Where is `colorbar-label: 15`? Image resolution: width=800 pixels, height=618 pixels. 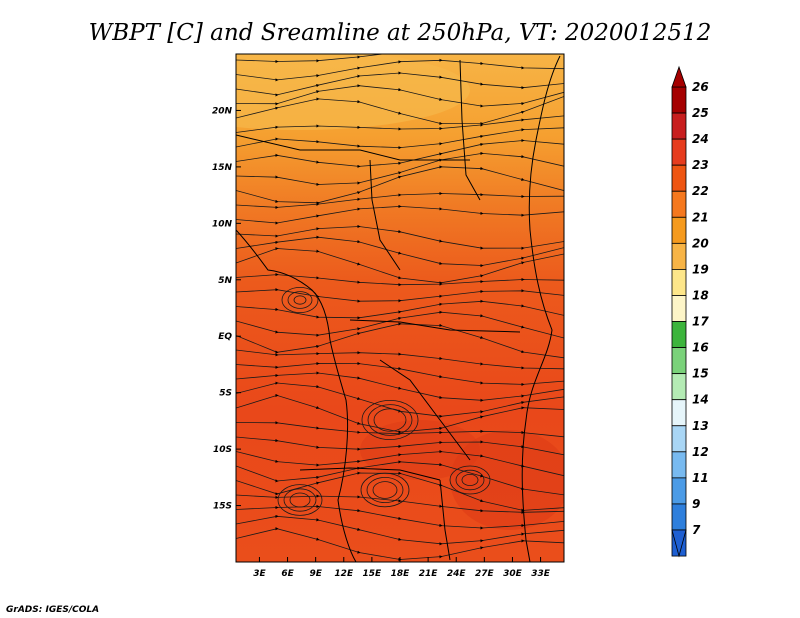 colorbar-label: 15 is located at coordinates (700, 374).